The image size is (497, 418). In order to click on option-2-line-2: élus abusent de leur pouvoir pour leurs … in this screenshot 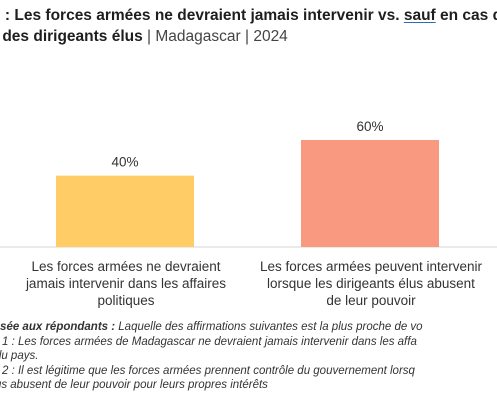, I will do `click(134, 385)`.